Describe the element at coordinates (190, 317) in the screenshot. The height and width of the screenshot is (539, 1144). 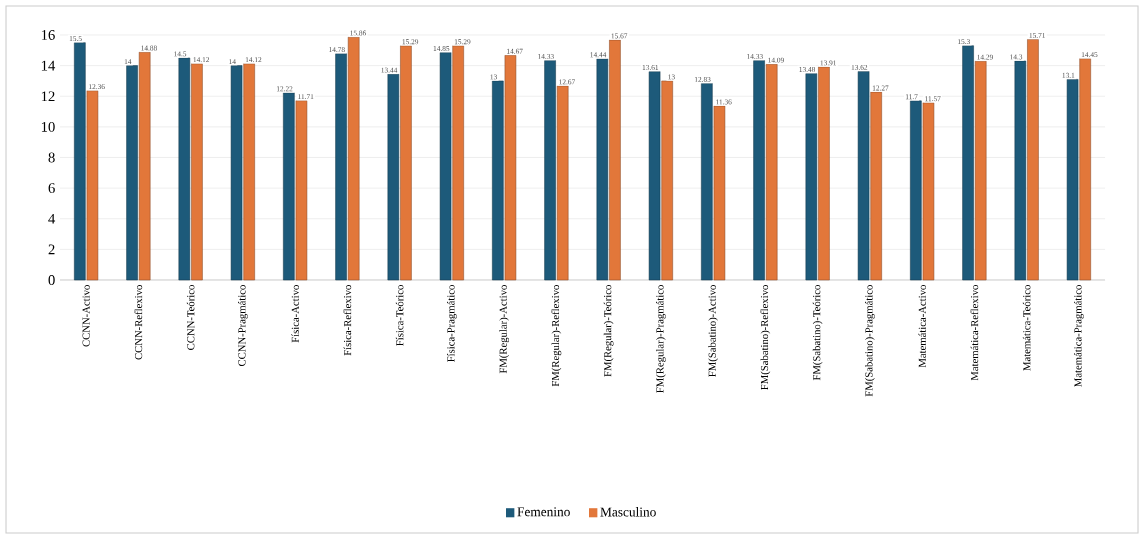
I see `x-tick-label: CCNN-Teórico` at that location.